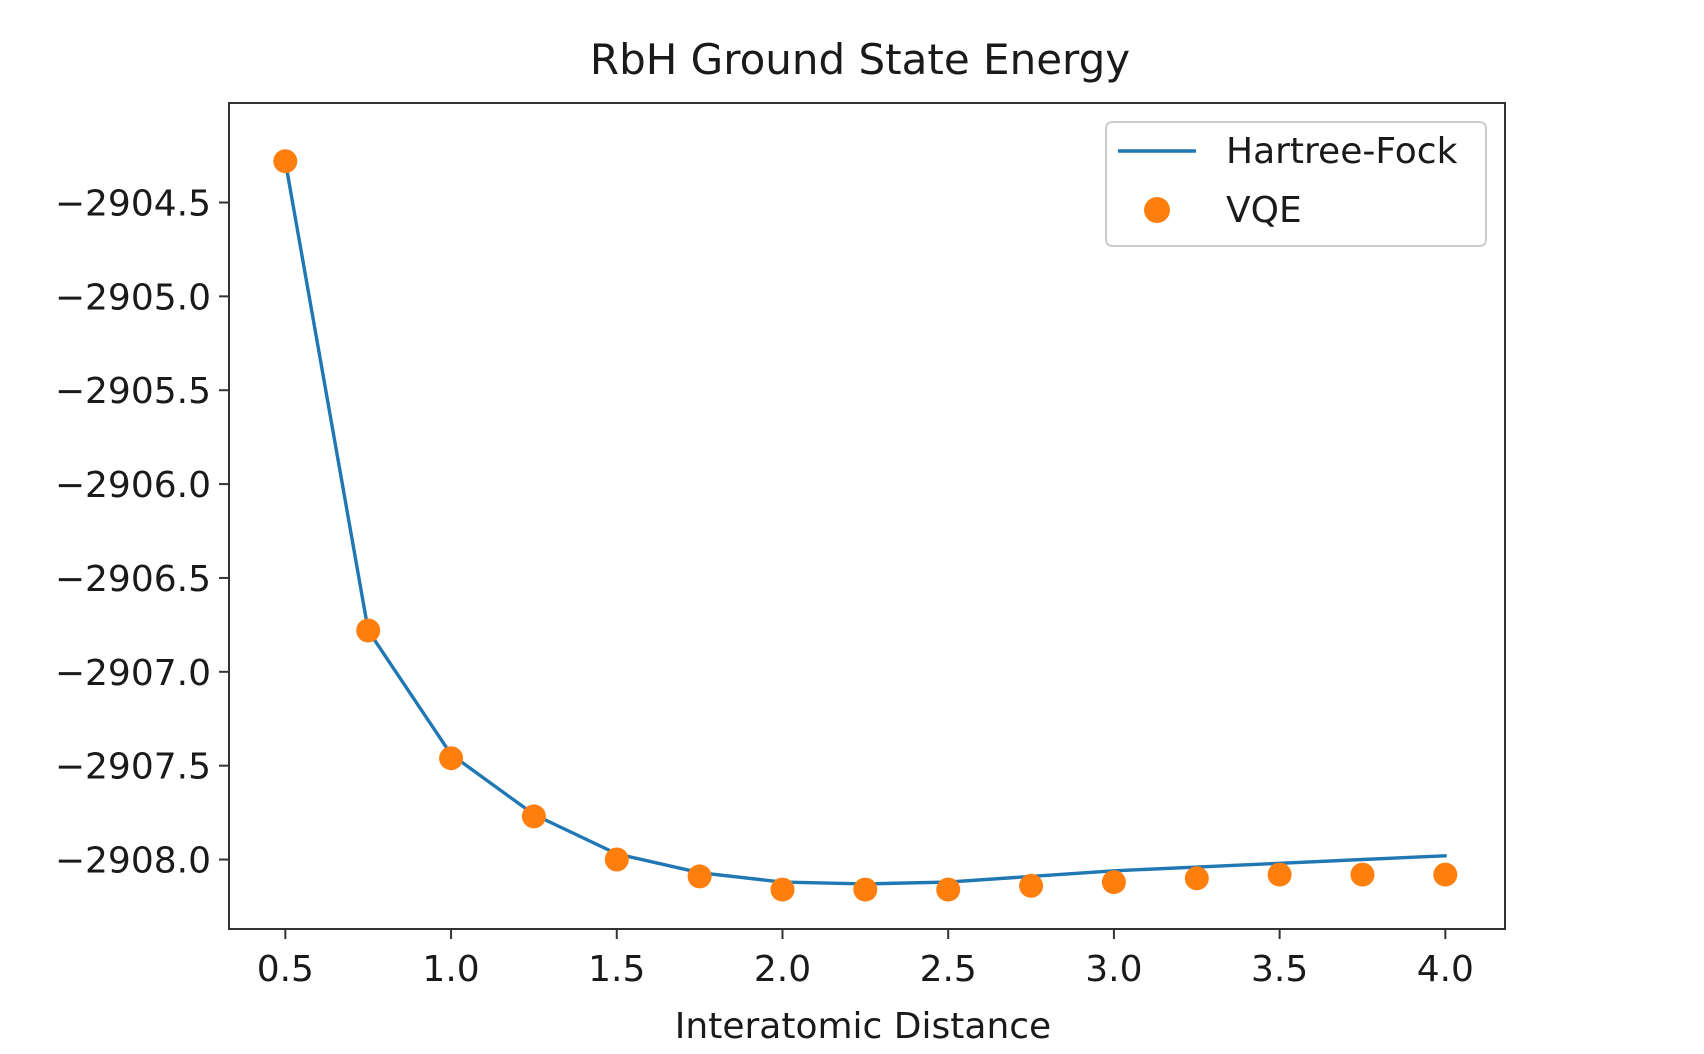  Describe the element at coordinates (1264, 210) in the screenshot. I see `legend-label-vqe: VQE` at that location.